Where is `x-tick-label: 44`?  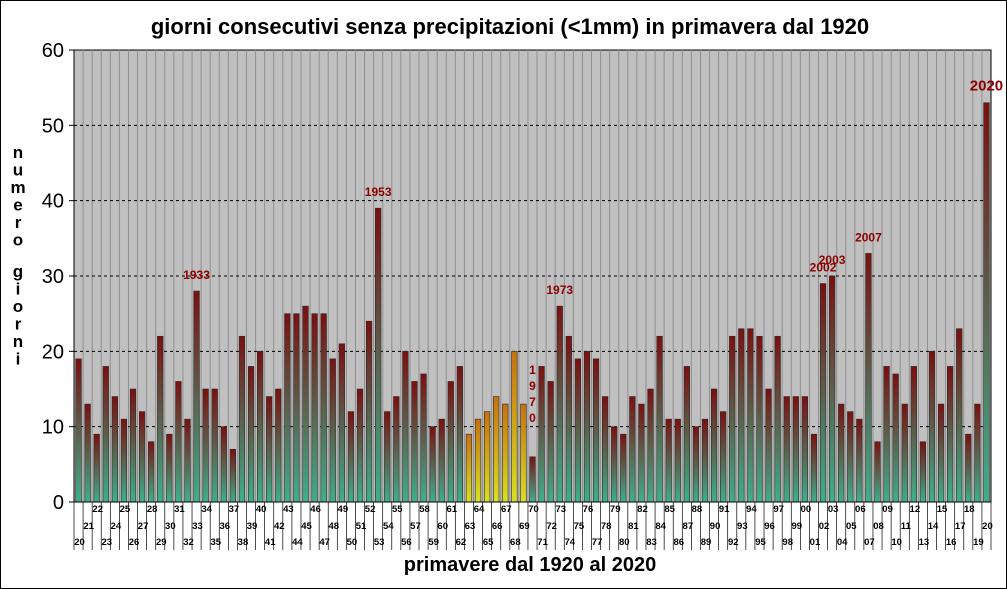 x-tick-label: 44 is located at coordinates (297, 542).